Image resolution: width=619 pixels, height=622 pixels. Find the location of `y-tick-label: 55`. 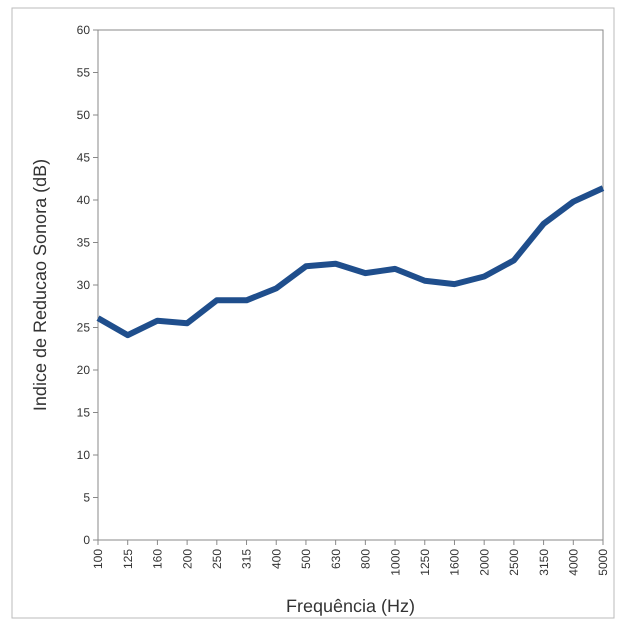

y-tick-label: 55 is located at coordinates (83, 72).